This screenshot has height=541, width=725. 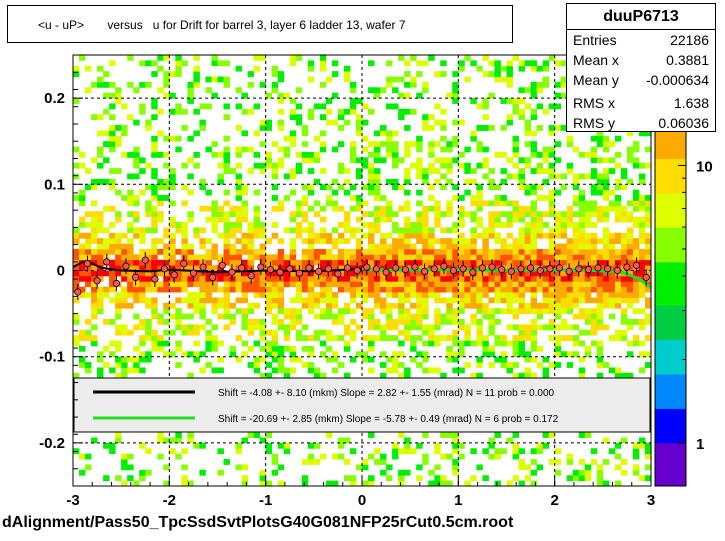 I want to click on color-scale-band, so click(x=670, y=370).